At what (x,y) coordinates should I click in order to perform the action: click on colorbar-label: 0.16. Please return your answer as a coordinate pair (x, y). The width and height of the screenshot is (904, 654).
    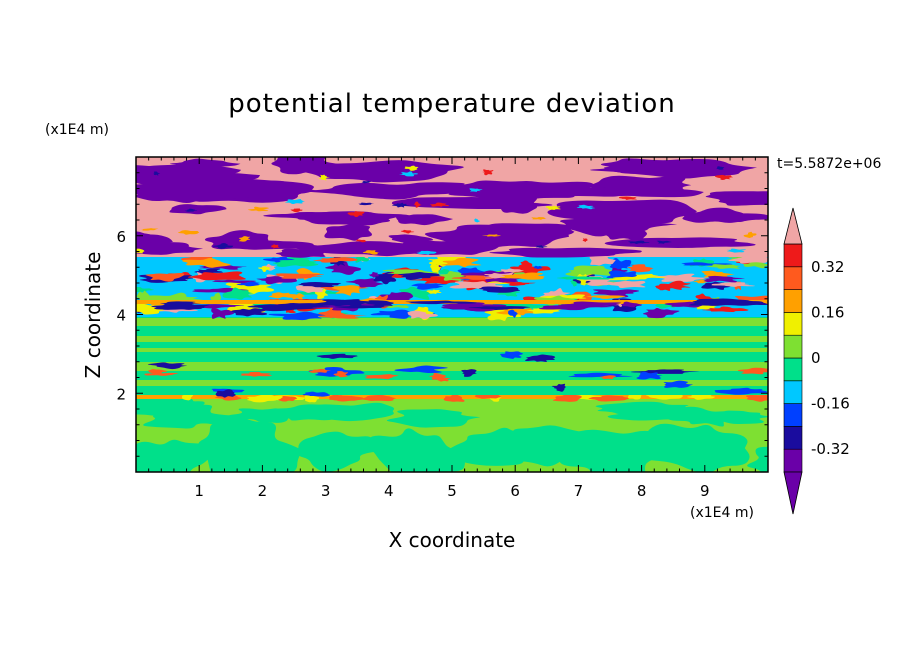
    Looking at the image, I should click on (827, 312).